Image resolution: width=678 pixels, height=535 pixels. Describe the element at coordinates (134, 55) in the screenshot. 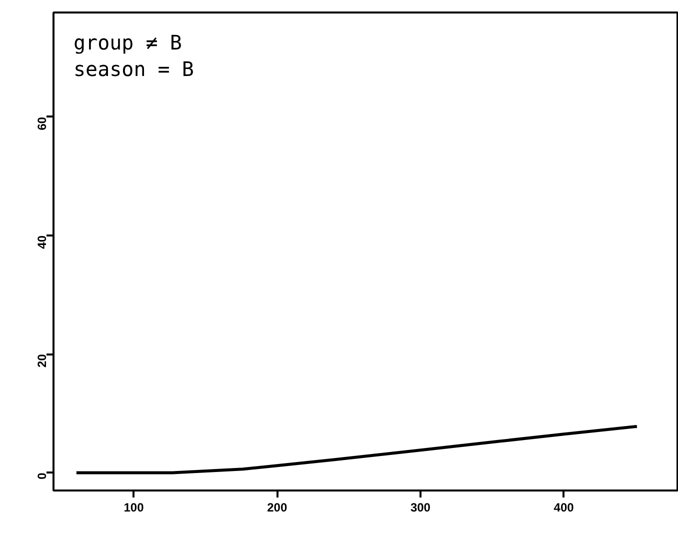

I see `annotation: group ≠ B season = B` at that location.